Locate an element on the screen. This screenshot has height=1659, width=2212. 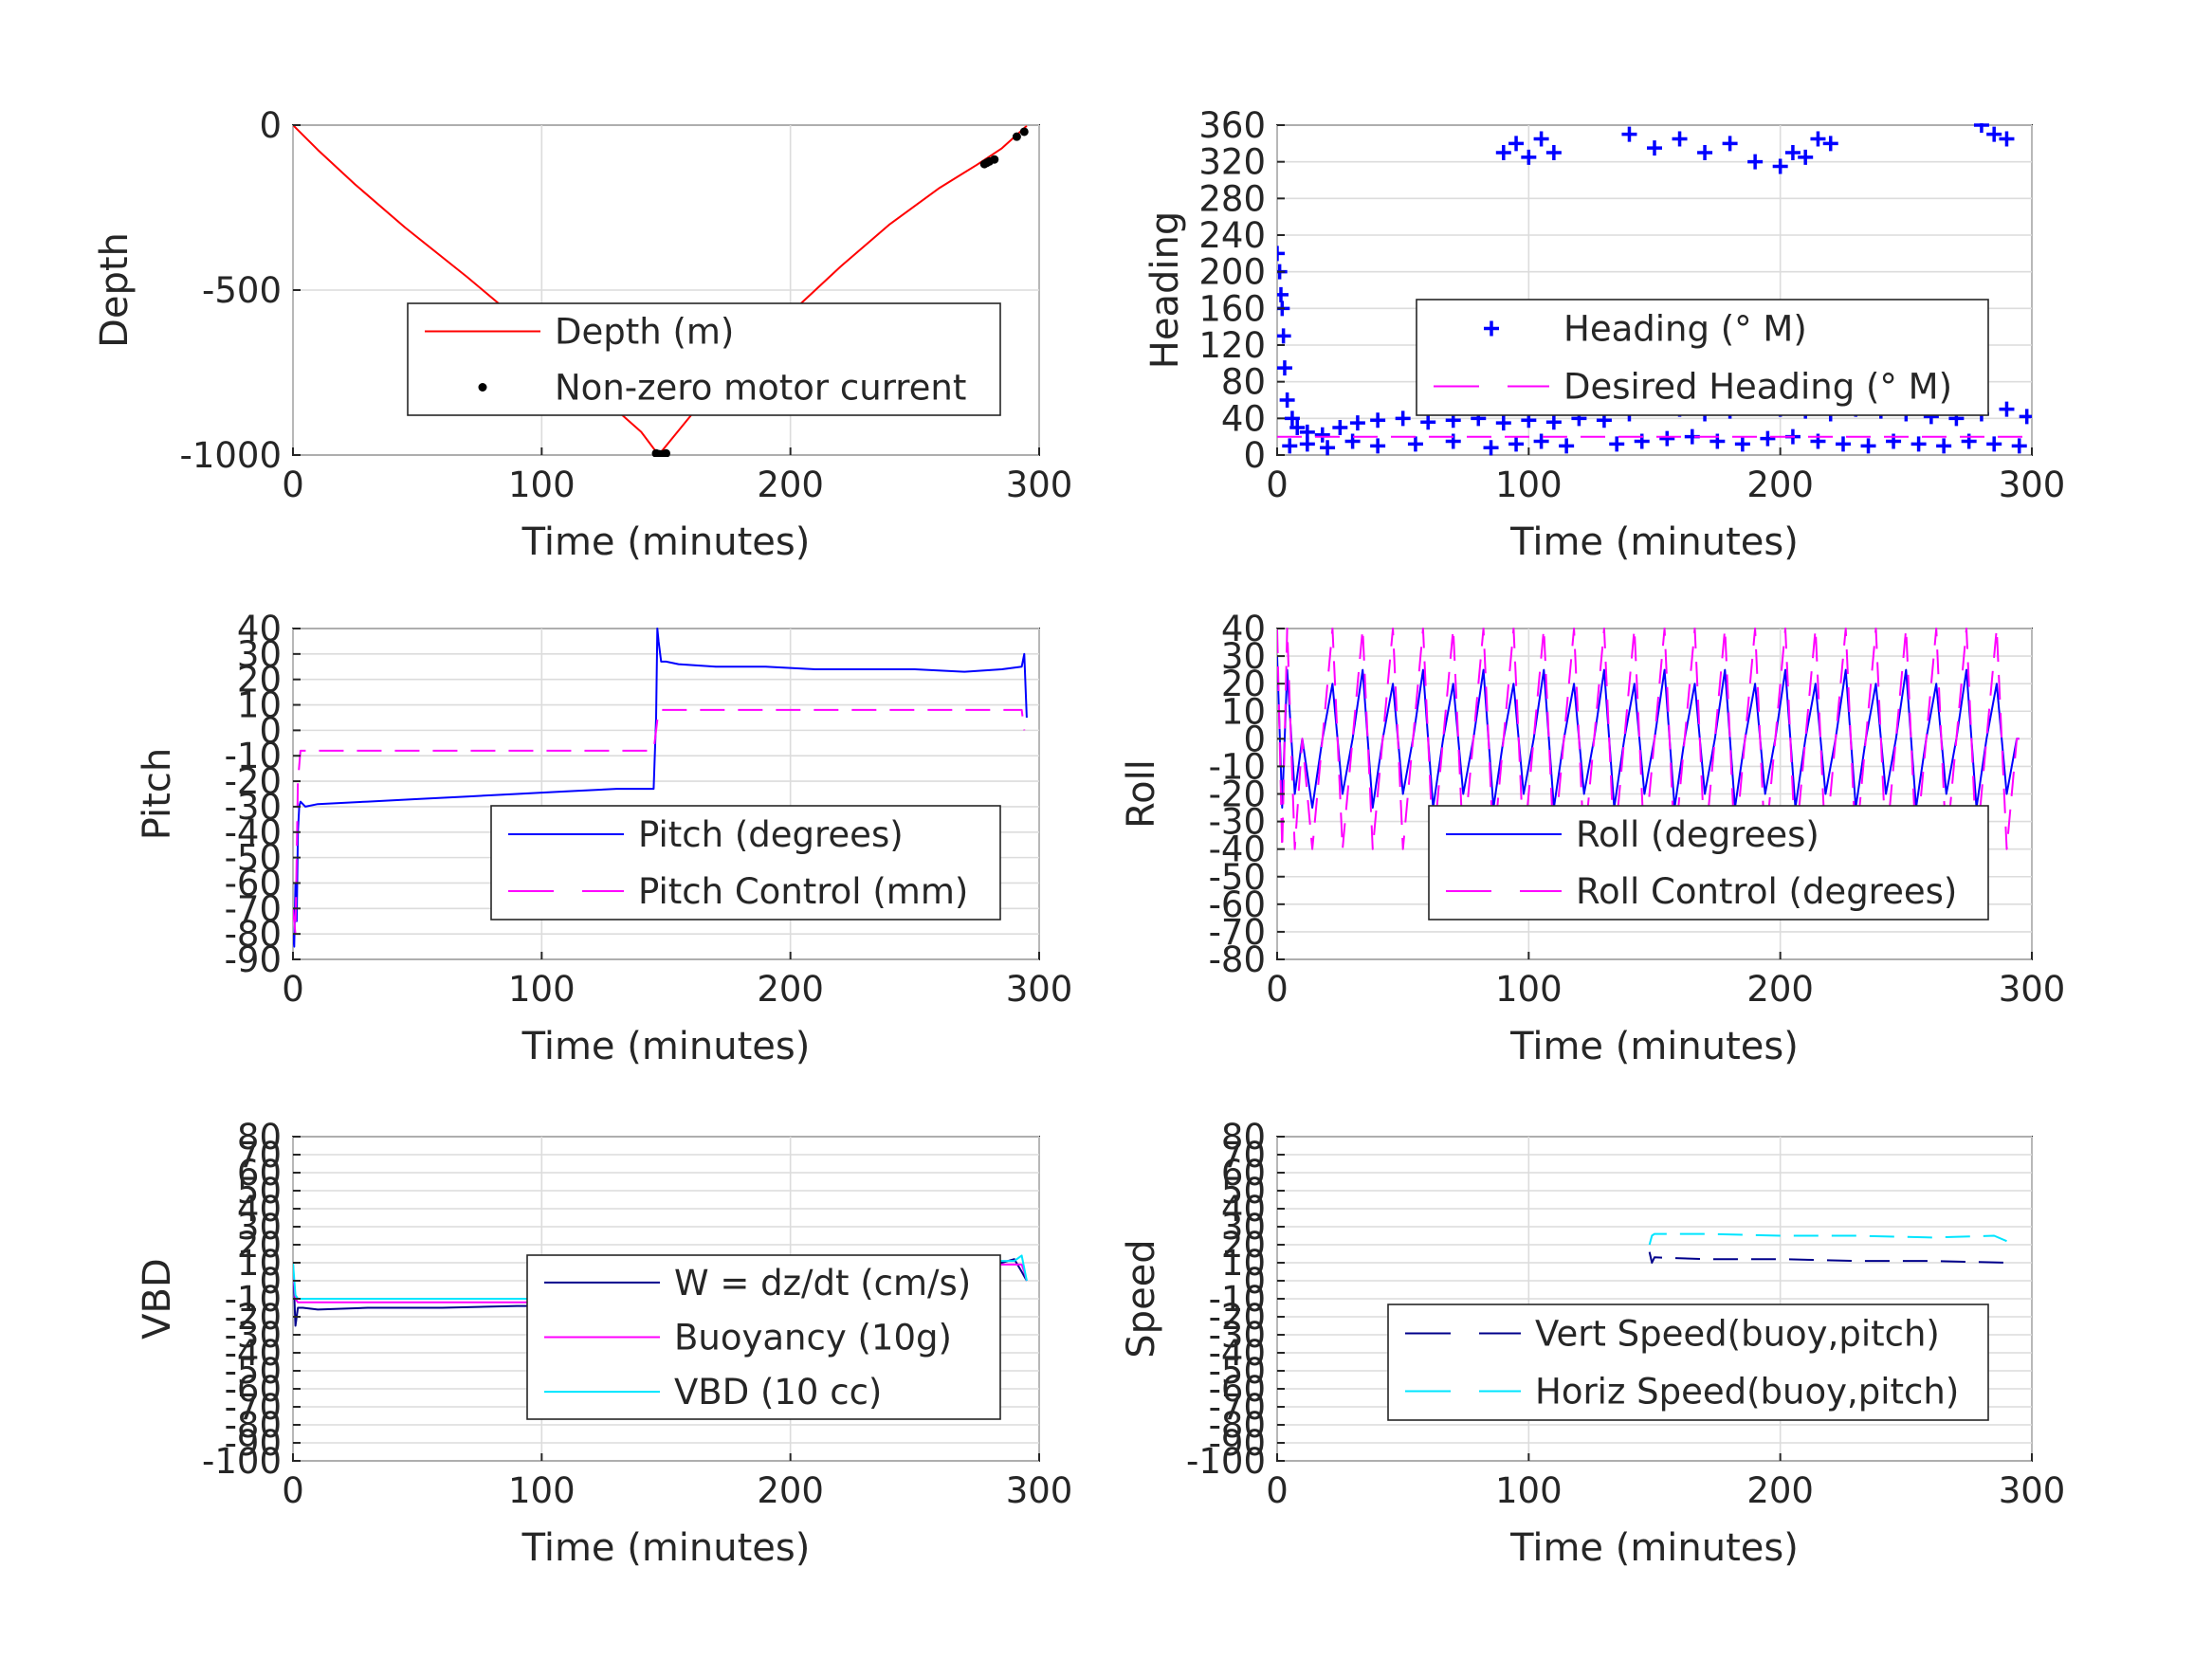
y-axis-label: Depth is located at coordinates (115, 290).